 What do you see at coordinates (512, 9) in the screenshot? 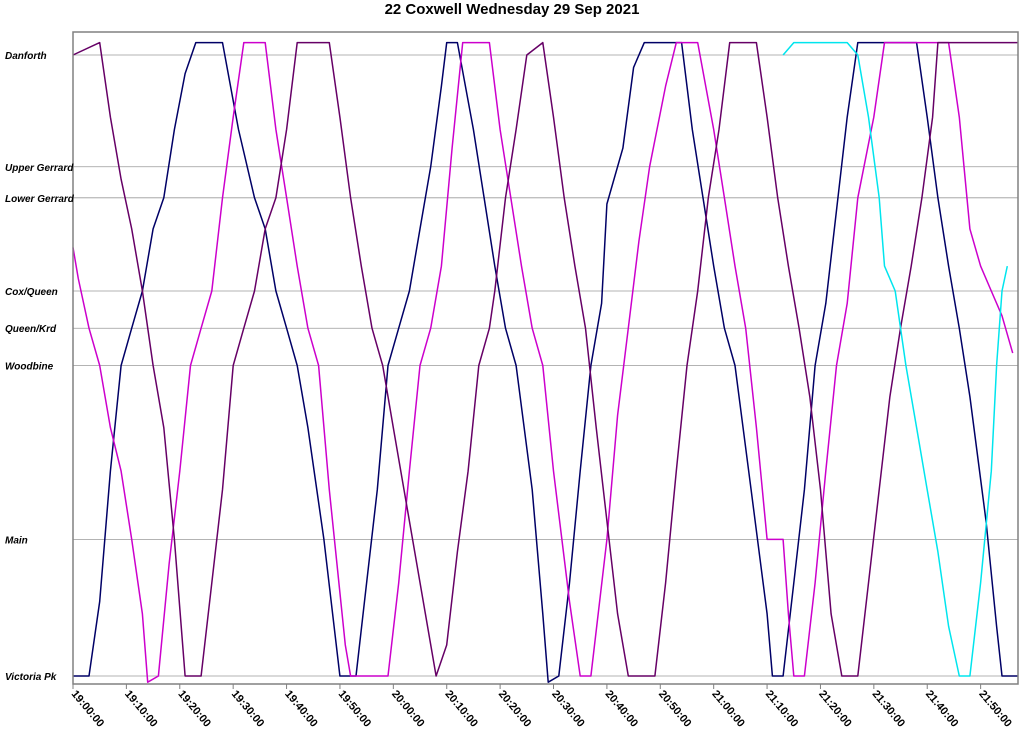
I see `chart-title: 22 Coxwell Wednesday 29 Sep 2021` at bounding box center [512, 9].